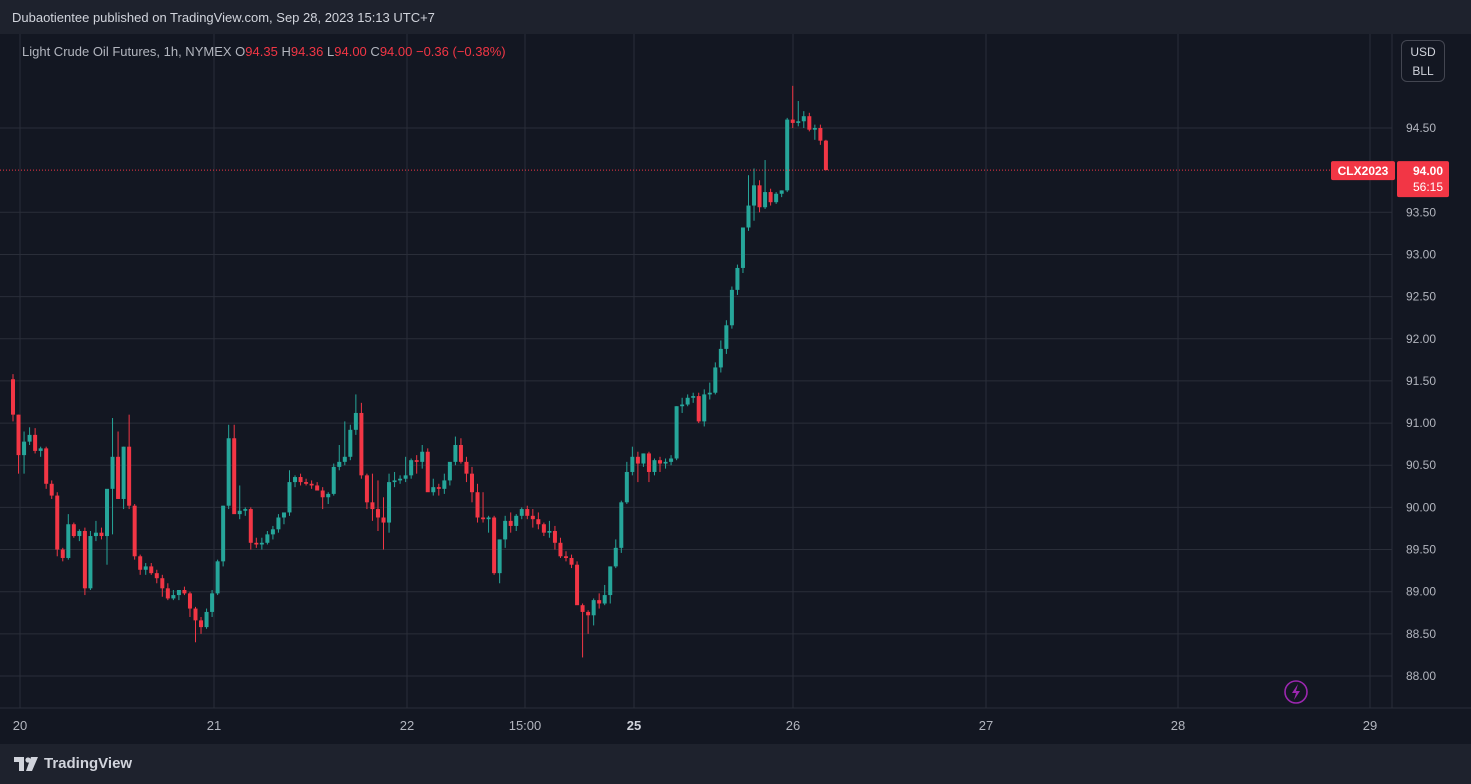 The height and width of the screenshot is (784, 1471). Describe the element at coordinates (1421, 254) in the screenshot. I see `price-tick-label: 93.00` at that location.